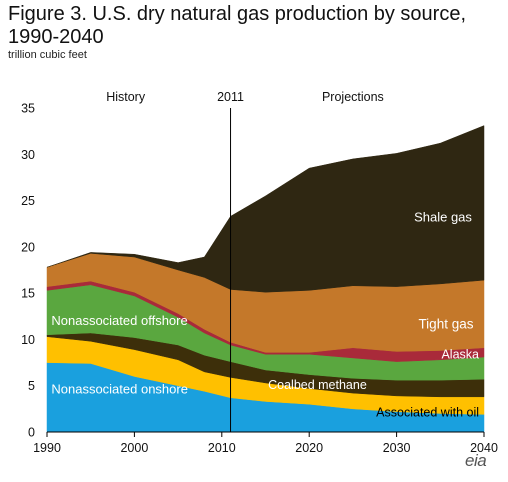 The image size is (508, 482). I want to click on y-tick-label: 0, so click(31, 433).